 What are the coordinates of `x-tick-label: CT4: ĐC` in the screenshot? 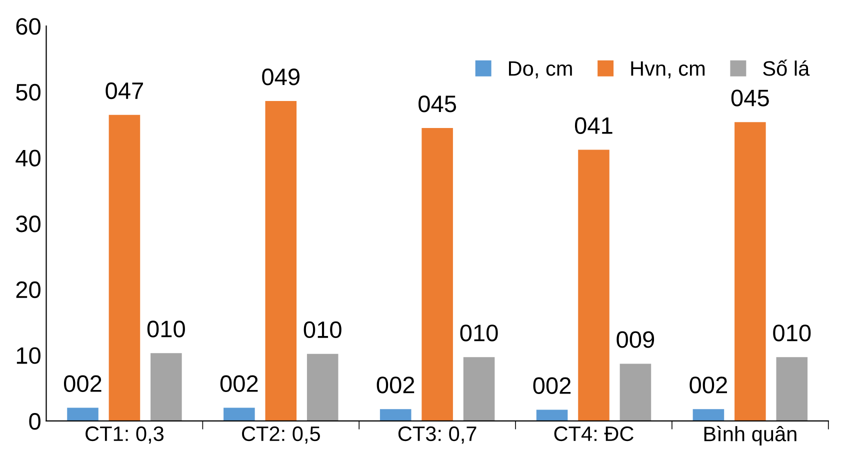 It's located at (594, 434).